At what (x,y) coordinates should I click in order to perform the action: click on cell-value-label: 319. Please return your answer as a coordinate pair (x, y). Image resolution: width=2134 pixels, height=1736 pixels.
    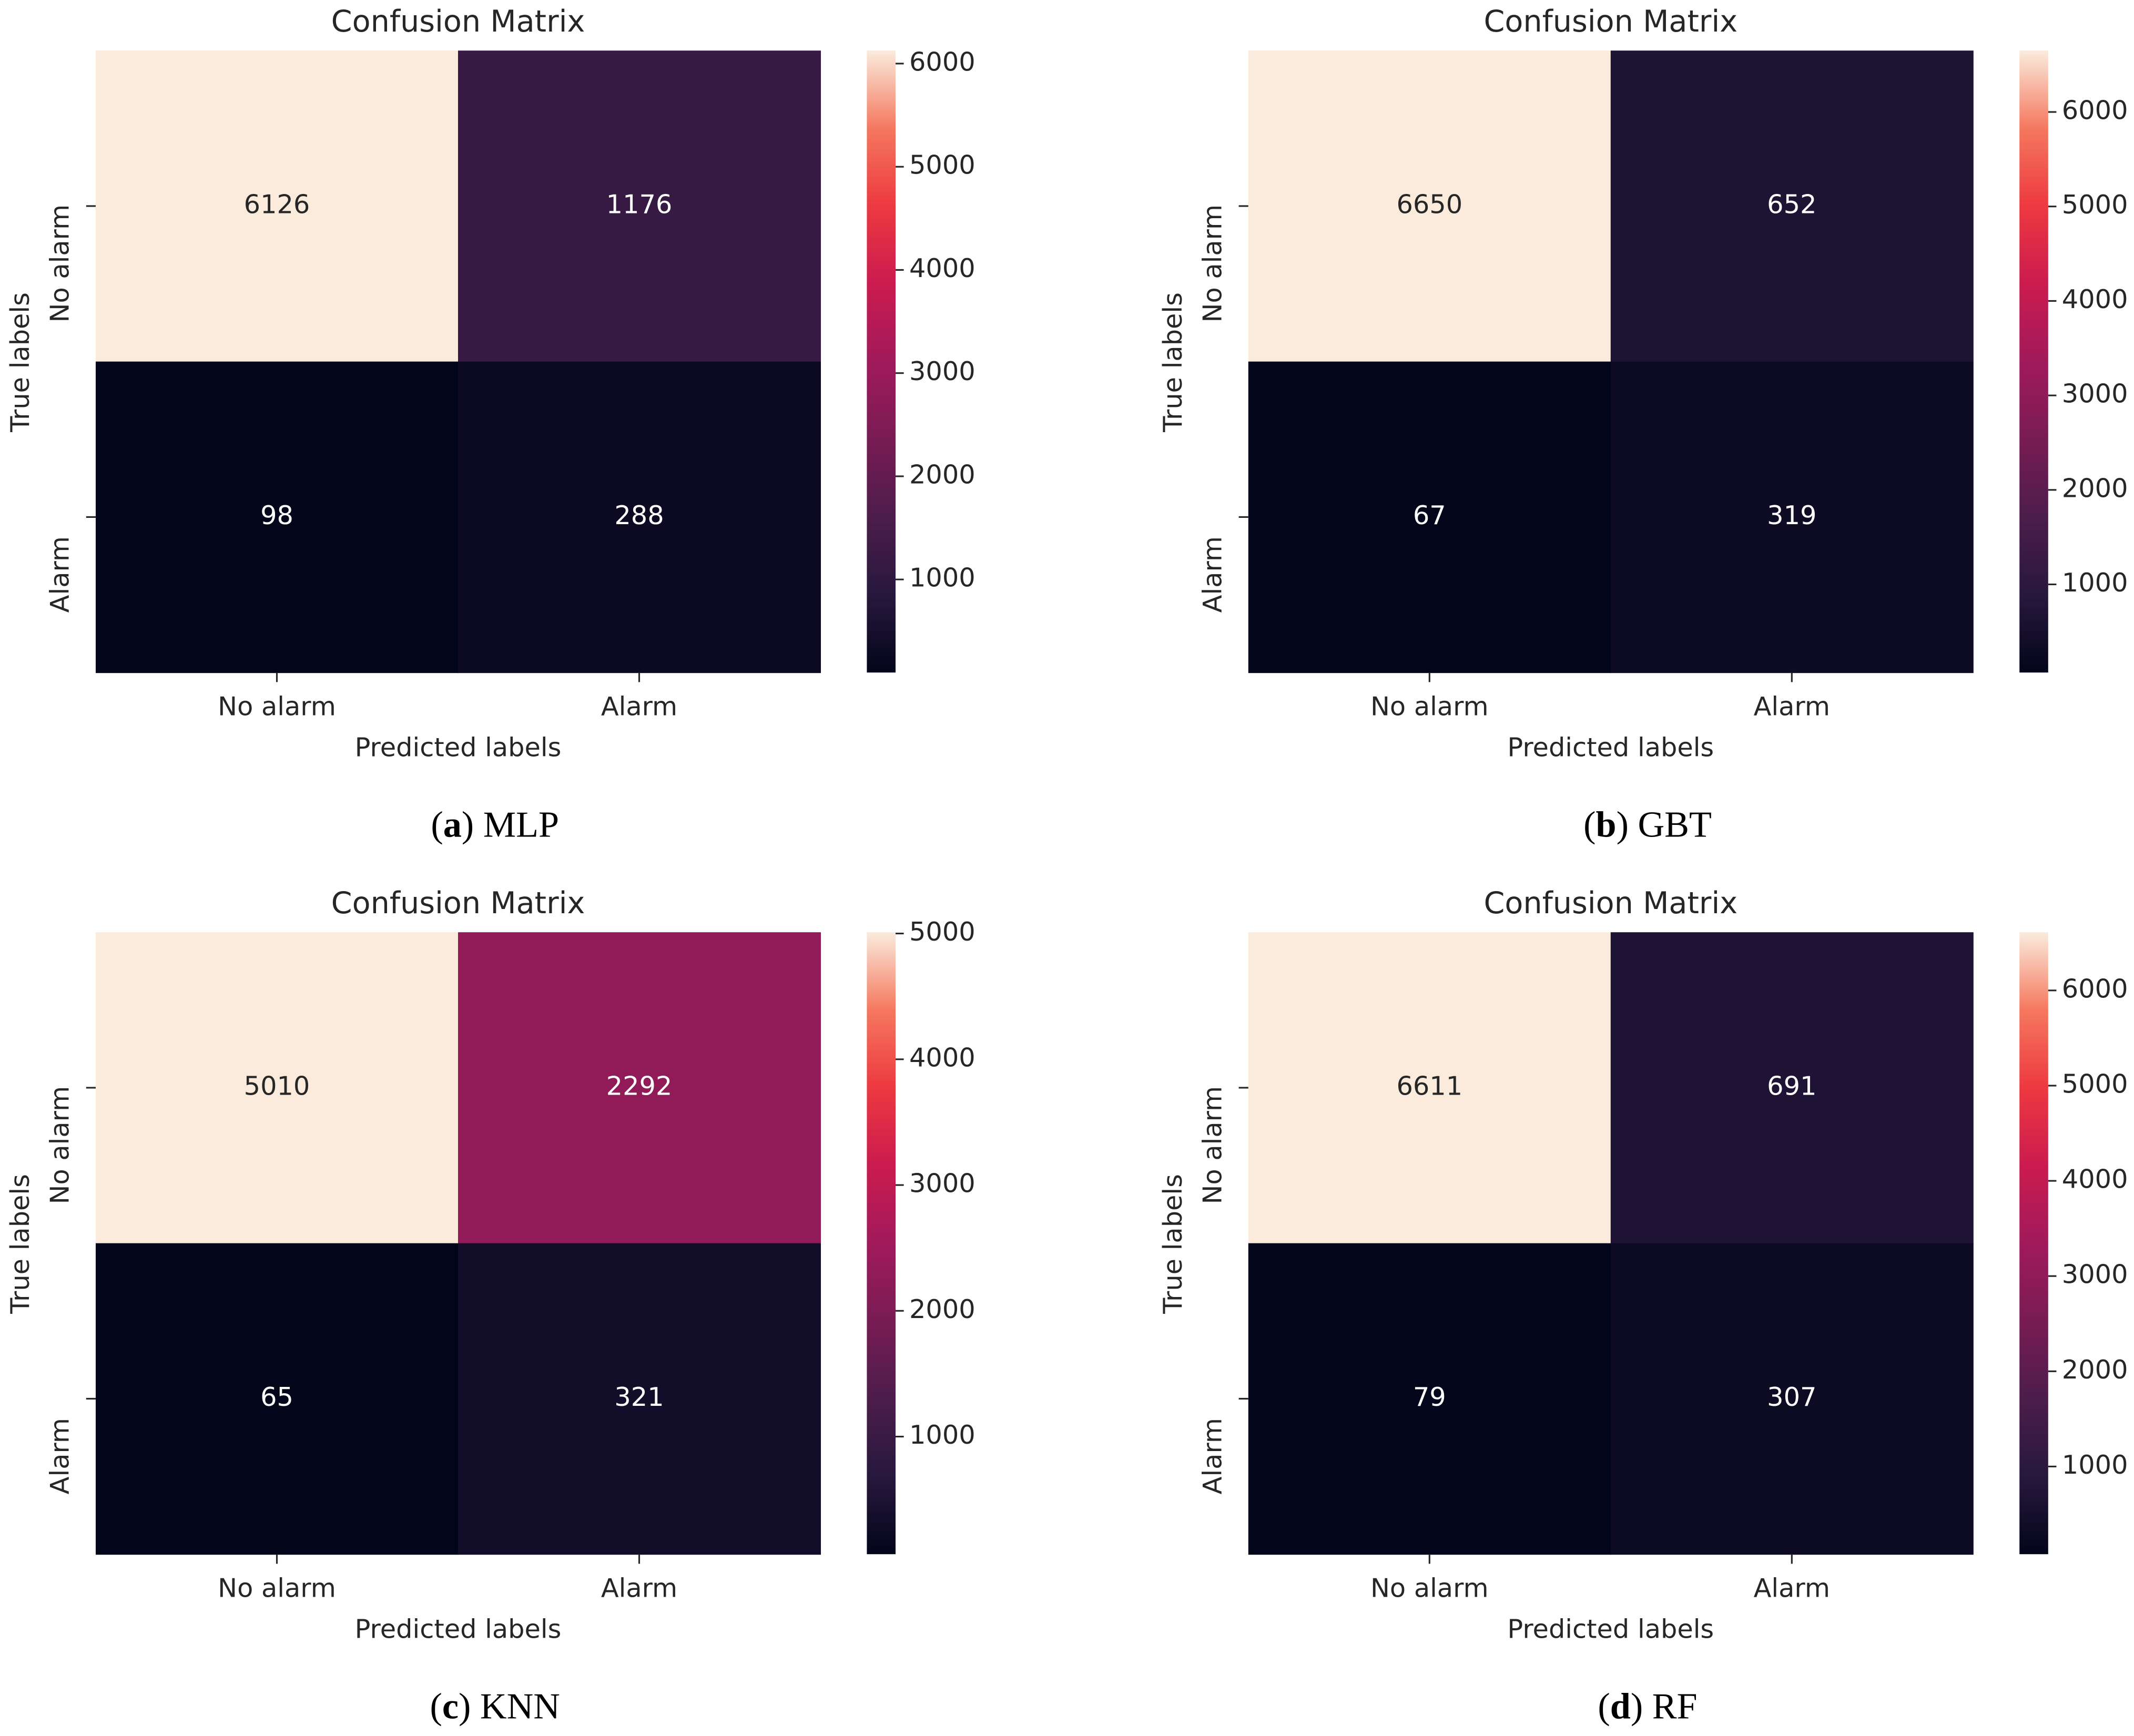
    Looking at the image, I should click on (1791, 515).